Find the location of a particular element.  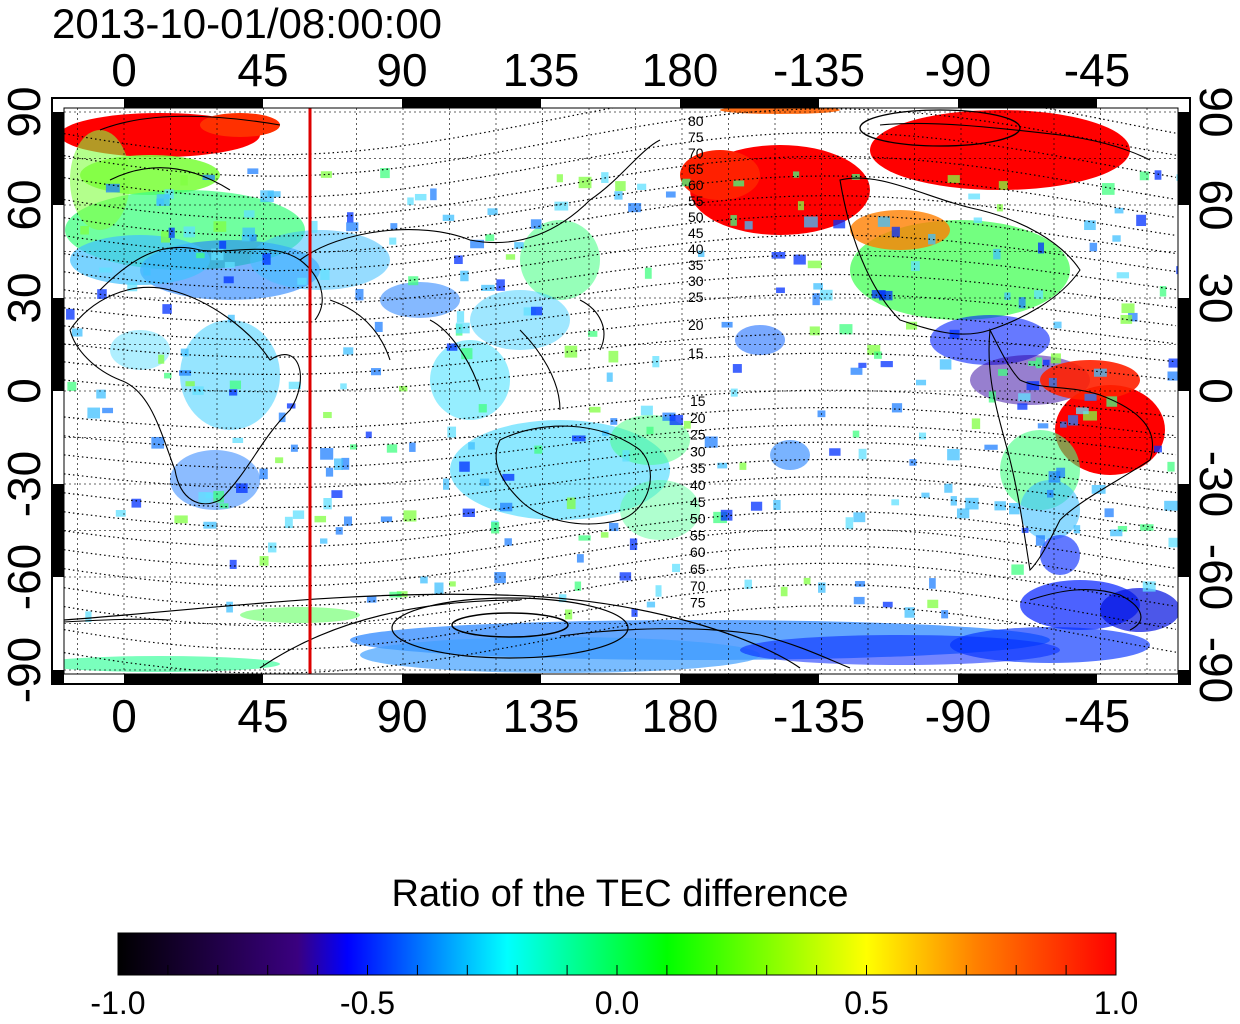

x-tick-top: 0 is located at coordinates (124, 70).